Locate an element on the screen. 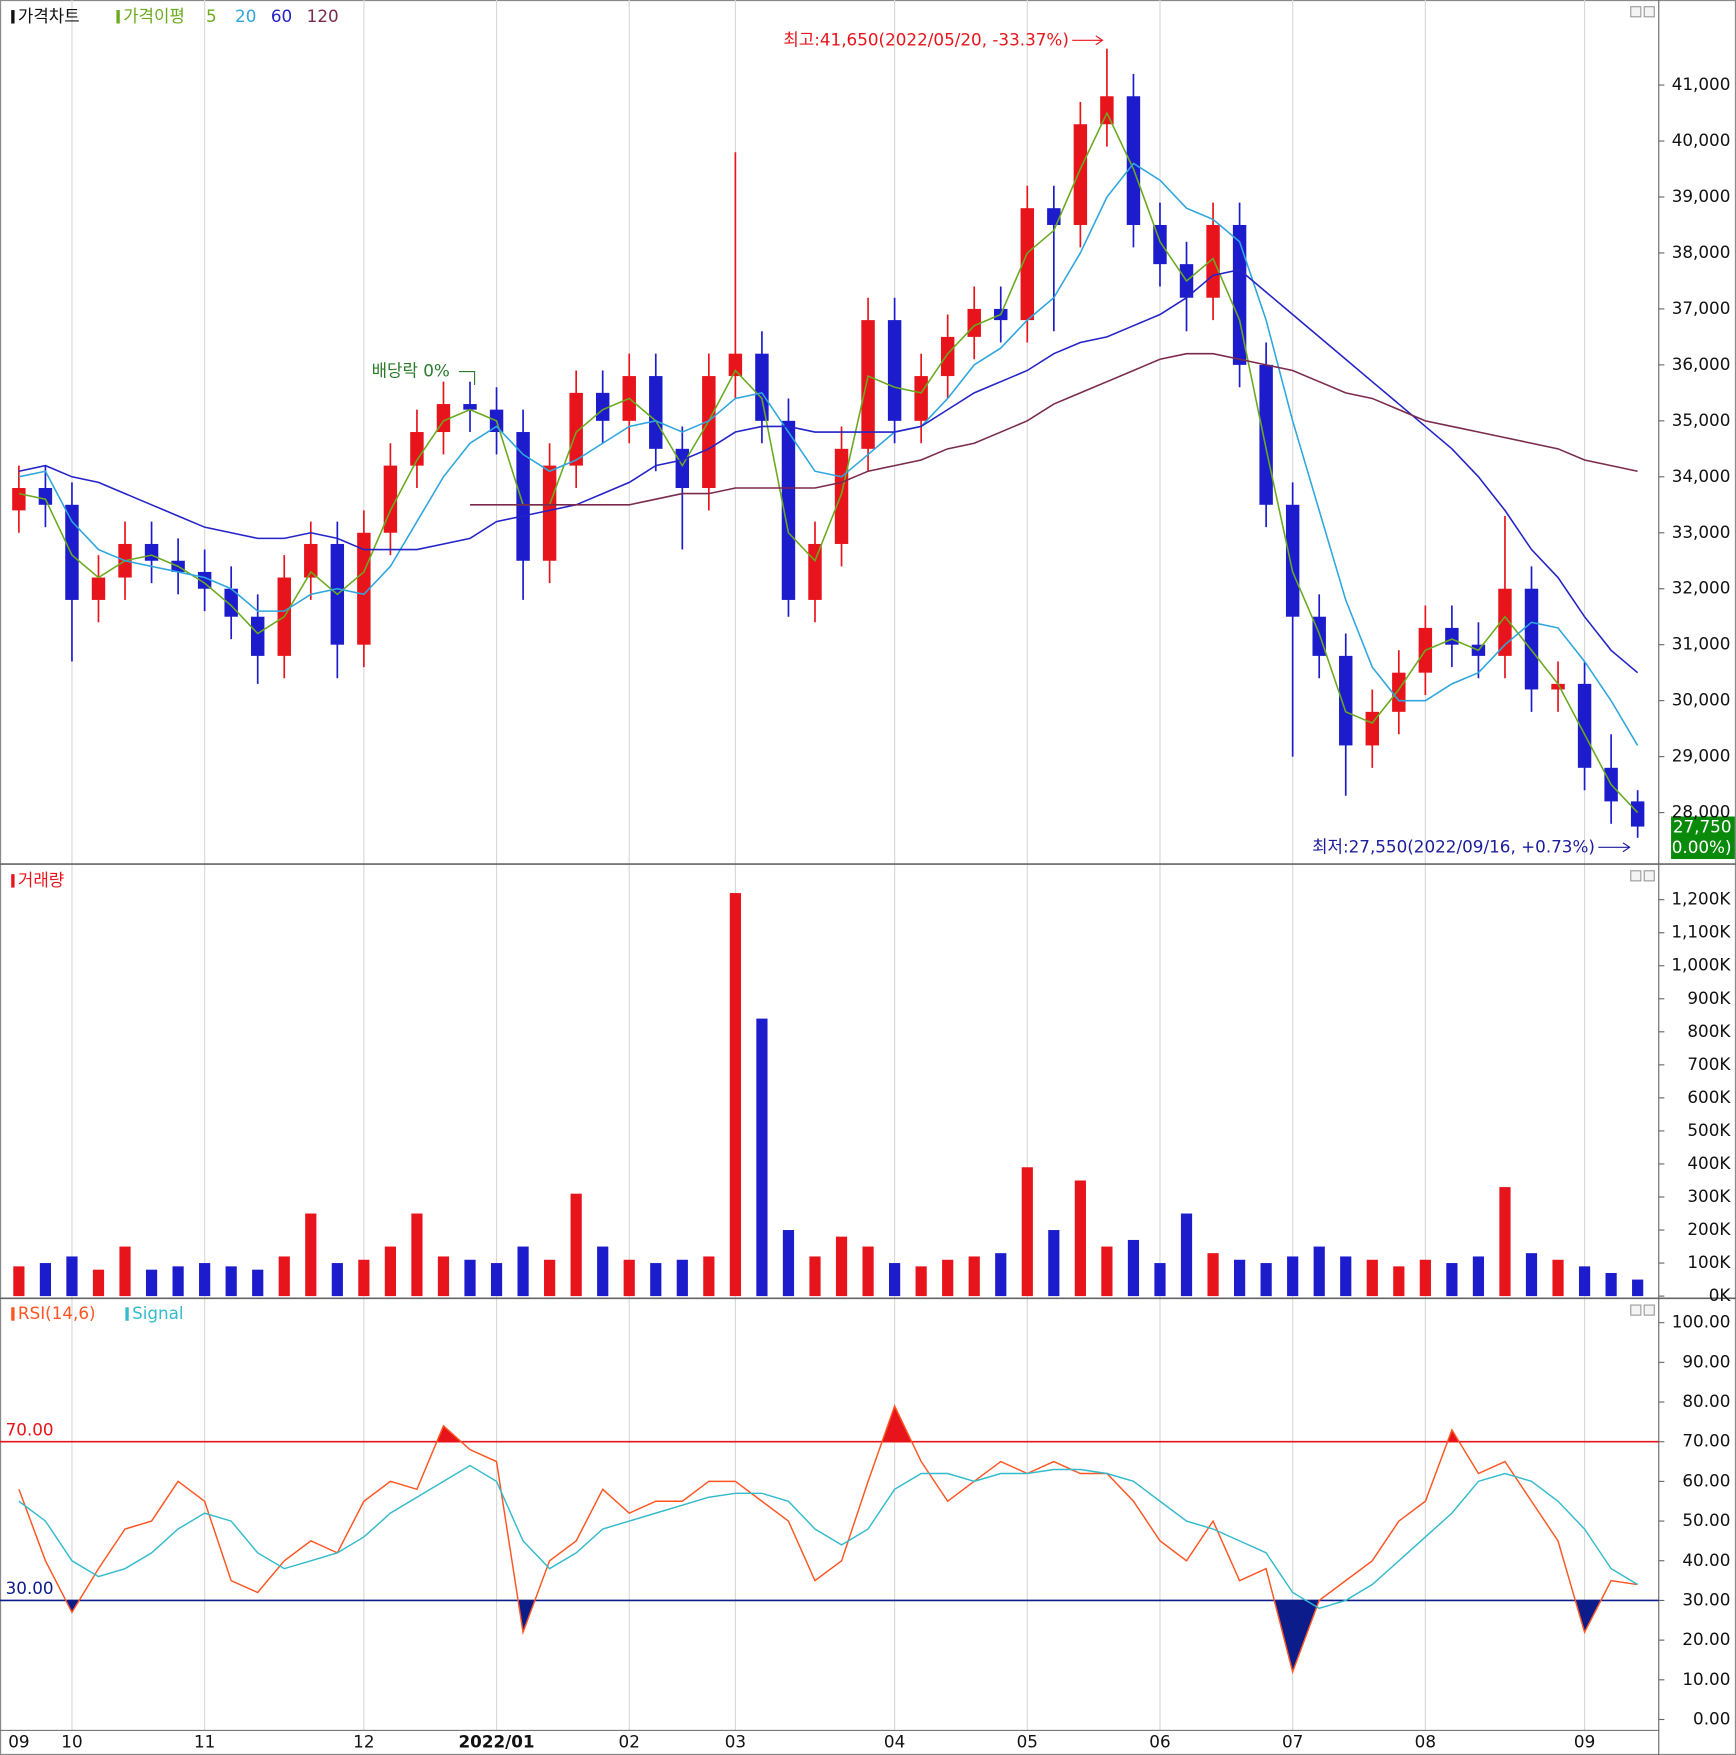 The width and height of the screenshot is (1736, 1755). y-tick-label: 32,000 is located at coordinates (1701, 588).